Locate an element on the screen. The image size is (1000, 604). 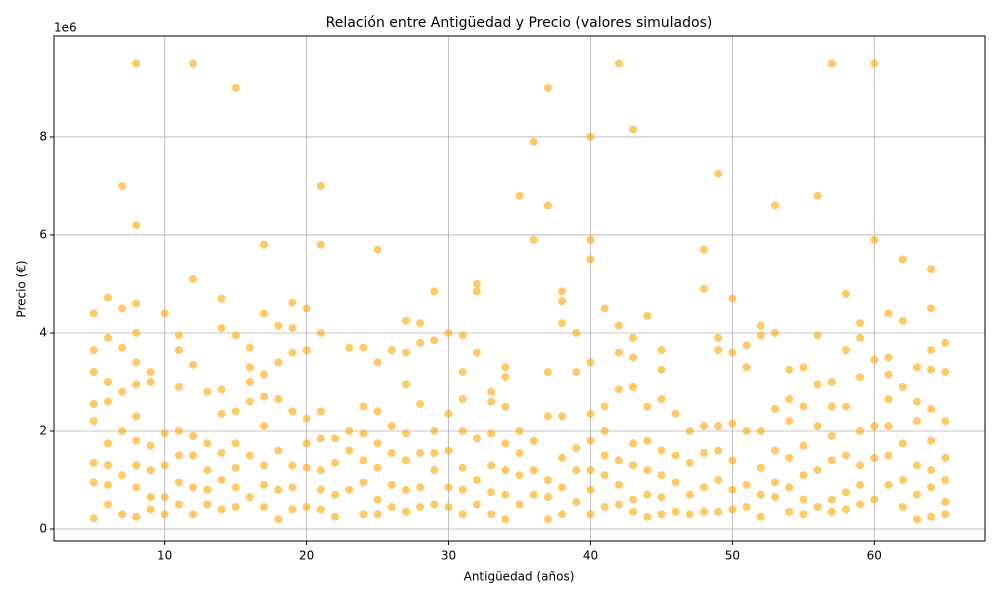
x-tick-label: 10 is located at coordinates (164, 556).